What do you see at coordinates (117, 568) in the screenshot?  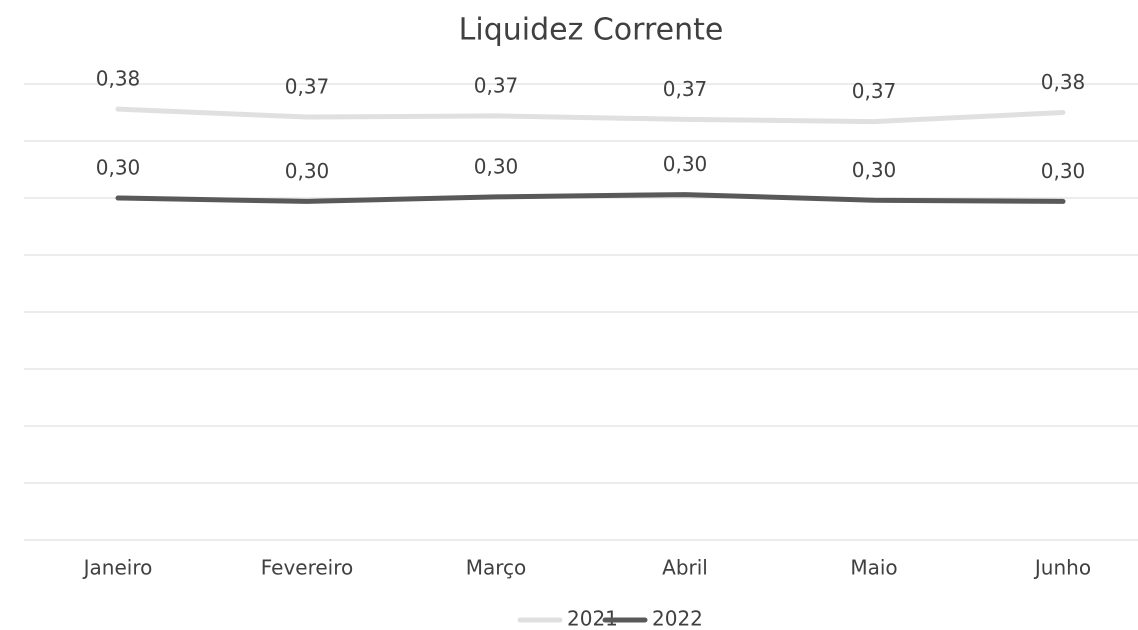 I see `x-tick-label: Janeiro` at bounding box center [117, 568].